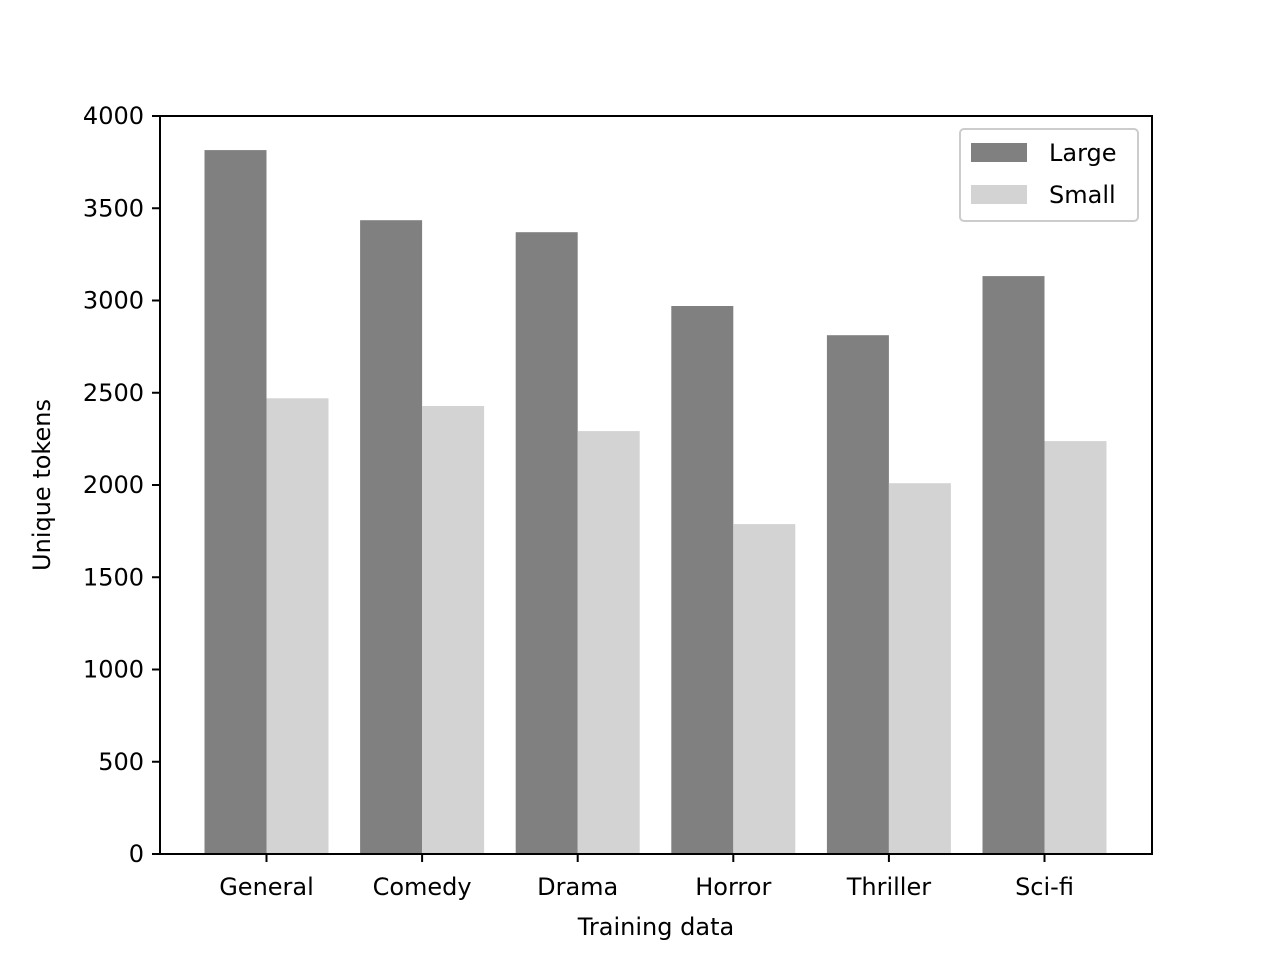  I want to click on y-tick-label: 3000, so click(113, 301).